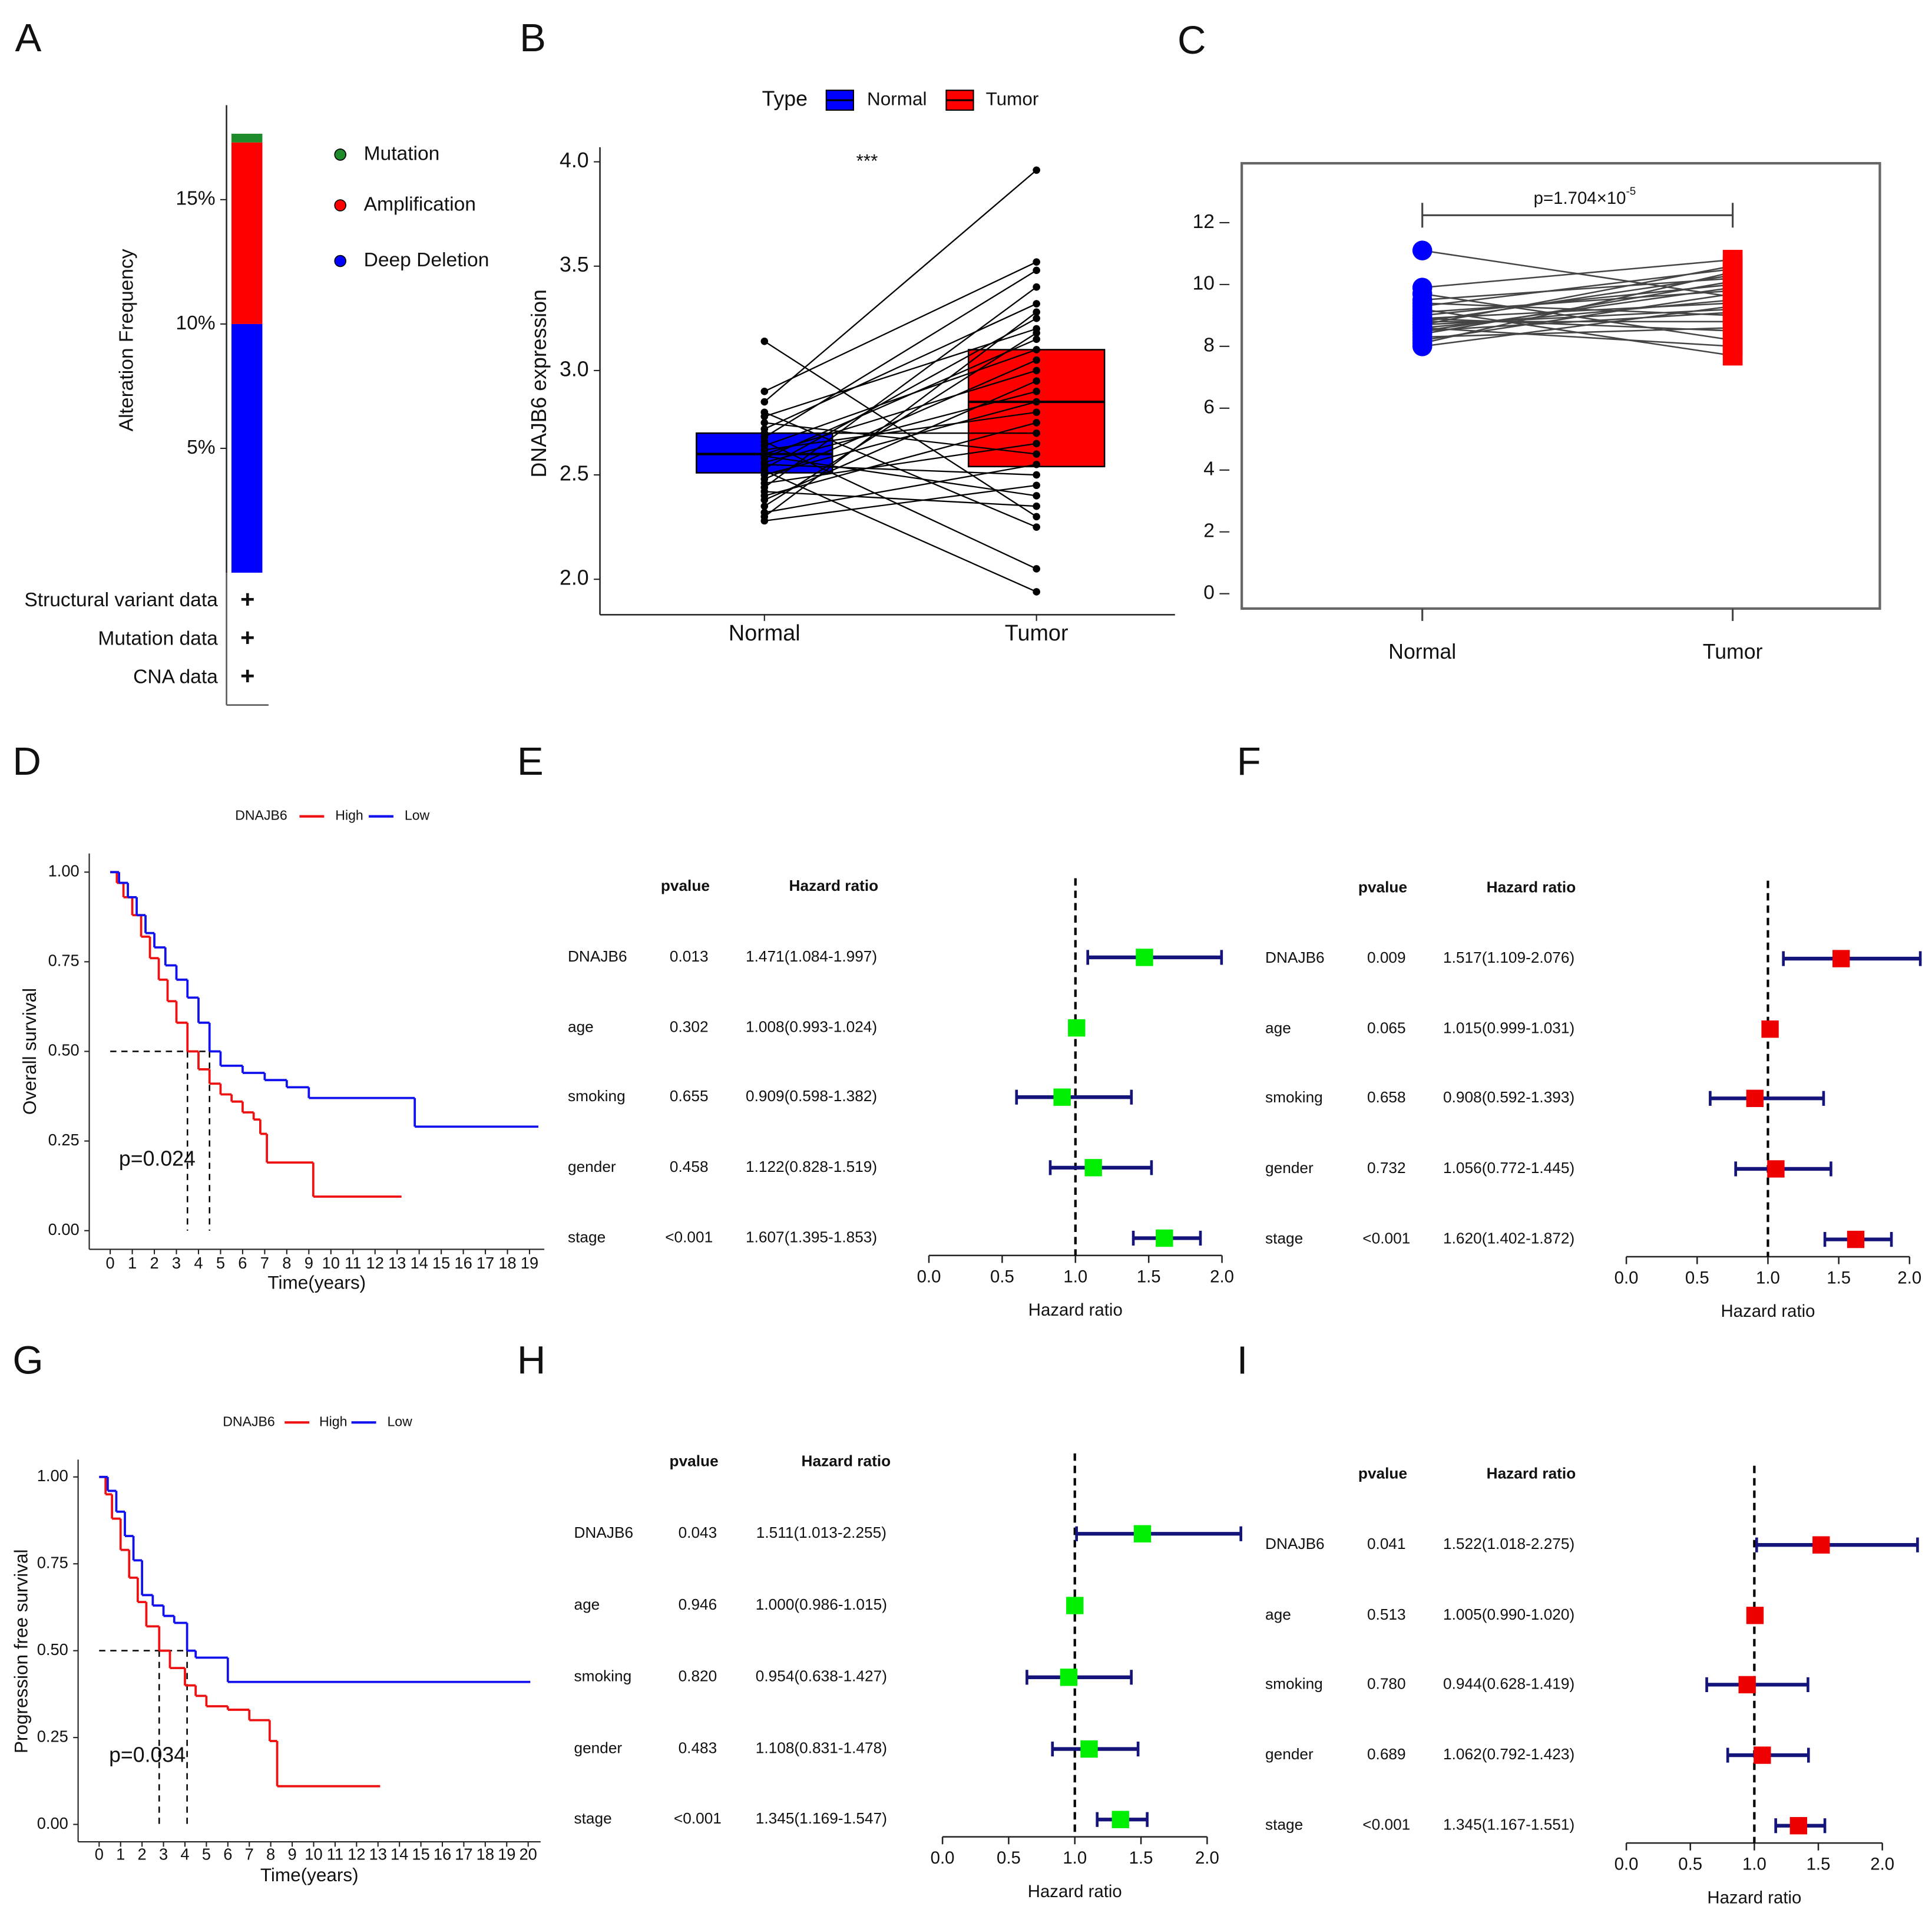 The image size is (1932, 1916). What do you see at coordinates (1209, 408) in the screenshot?
I see `y-tick-label: 6` at bounding box center [1209, 408].